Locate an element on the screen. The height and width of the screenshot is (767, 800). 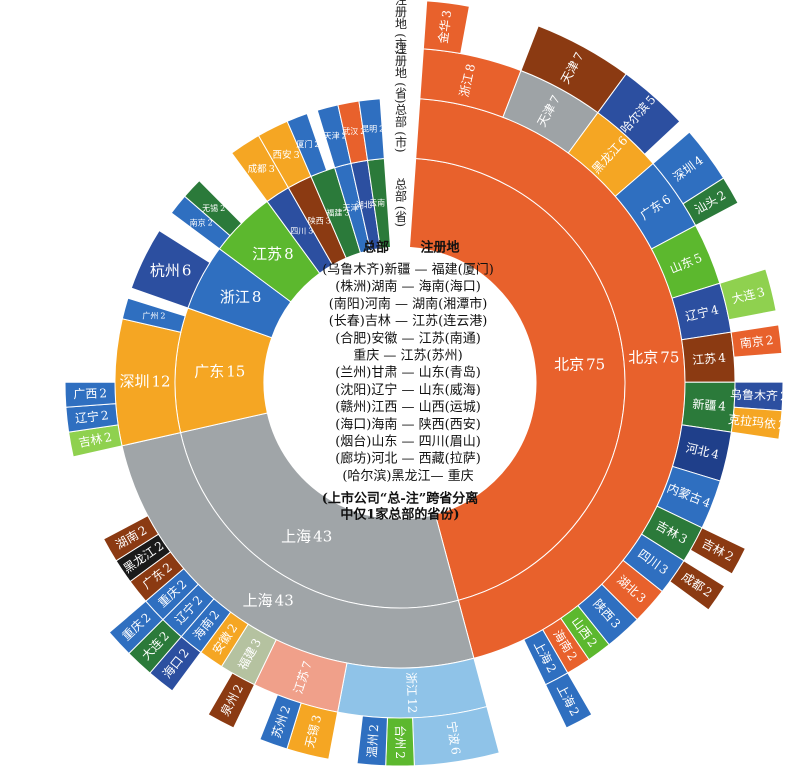
segment-name: 厦门 is located at coordinates (304, 144).